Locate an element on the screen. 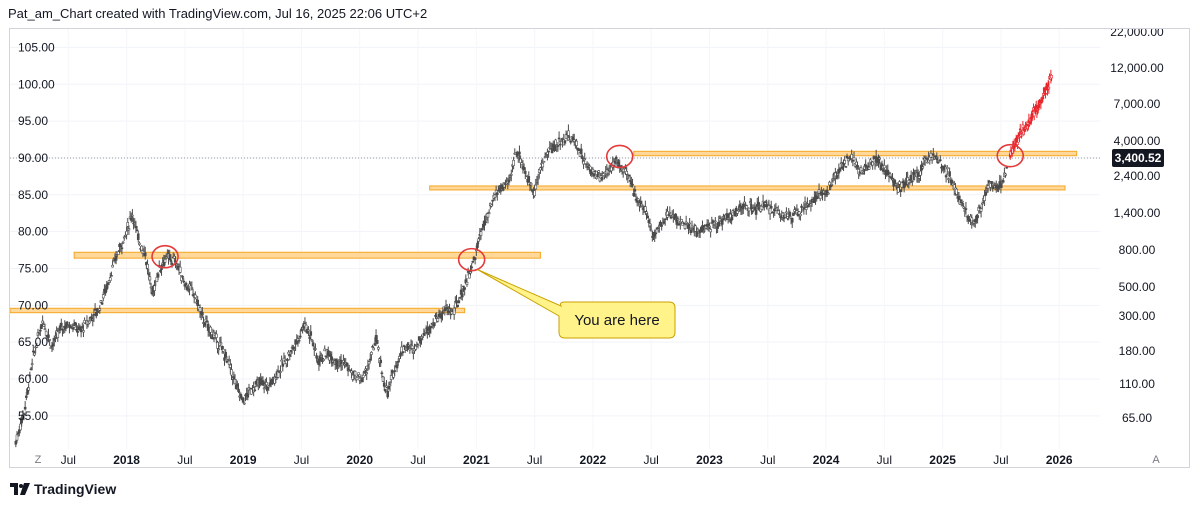 Image resolution: width=1200 pixels, height=507 pixels. callout-bubble is located at coordinates (576, 304).